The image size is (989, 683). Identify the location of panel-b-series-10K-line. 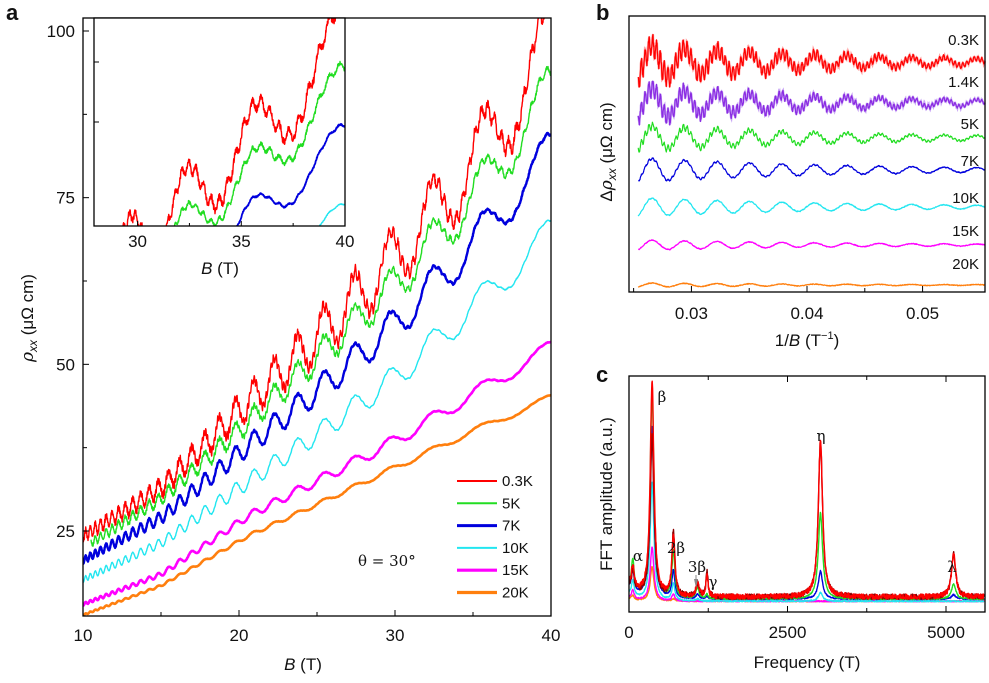
(811, 207).